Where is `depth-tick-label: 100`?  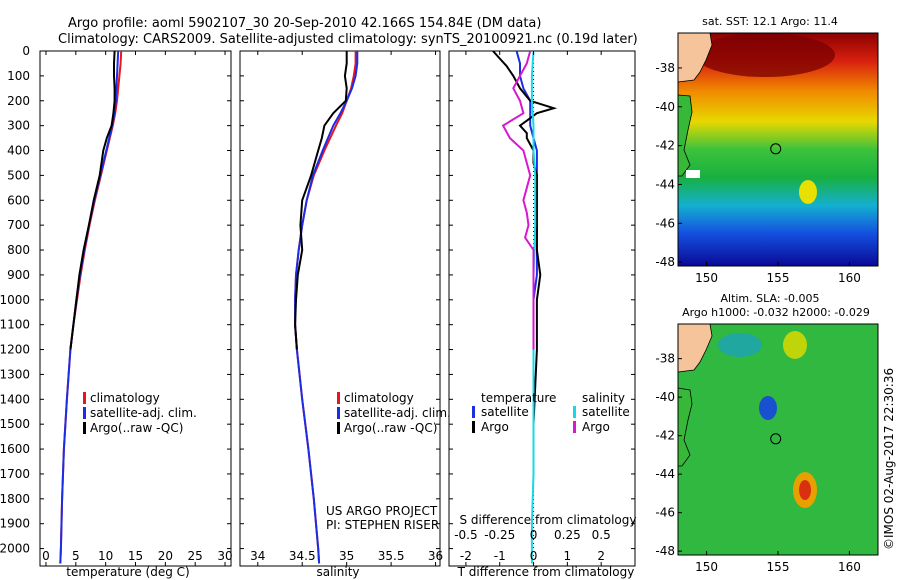
depth-tick-label: 100 is located at coordinates (18, 76).